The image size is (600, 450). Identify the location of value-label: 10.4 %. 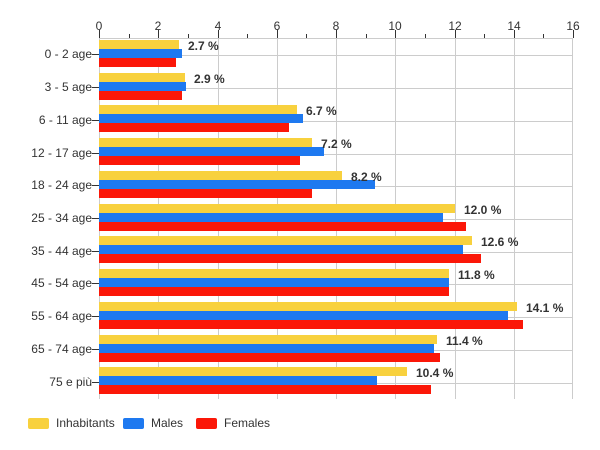
(435, 373).